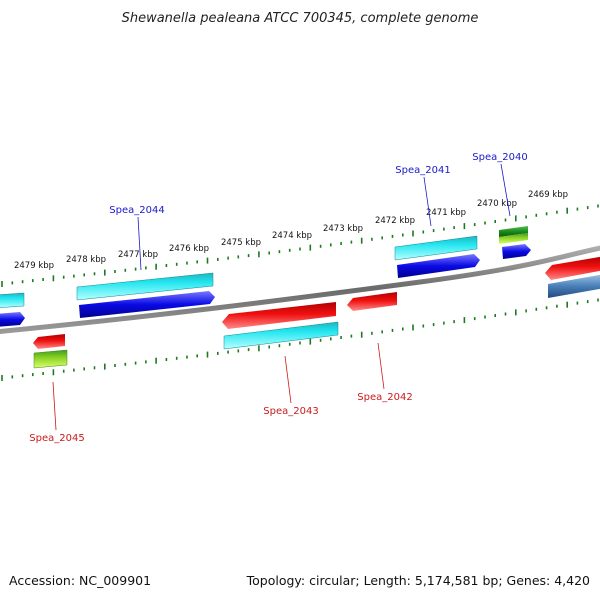 The height and width of the screenshot is (600, 600). I want to click on gene-label-spea-2045: Spea_2045, so click(56, 438).